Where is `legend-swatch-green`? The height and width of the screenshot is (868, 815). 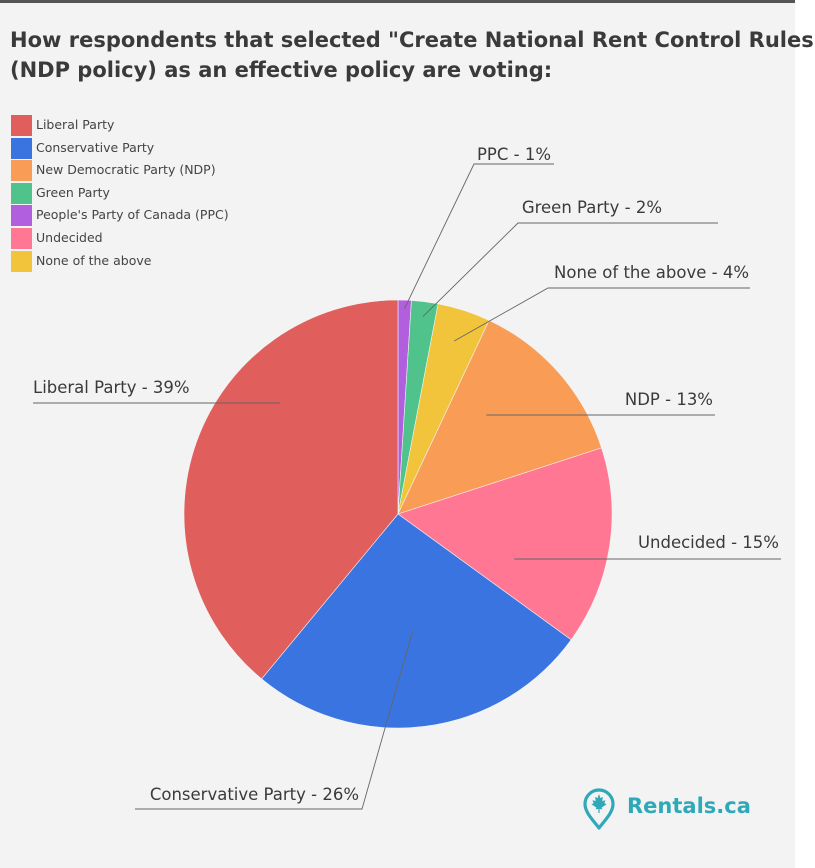 legend-swatch-green is located at coordinates (21, 193).